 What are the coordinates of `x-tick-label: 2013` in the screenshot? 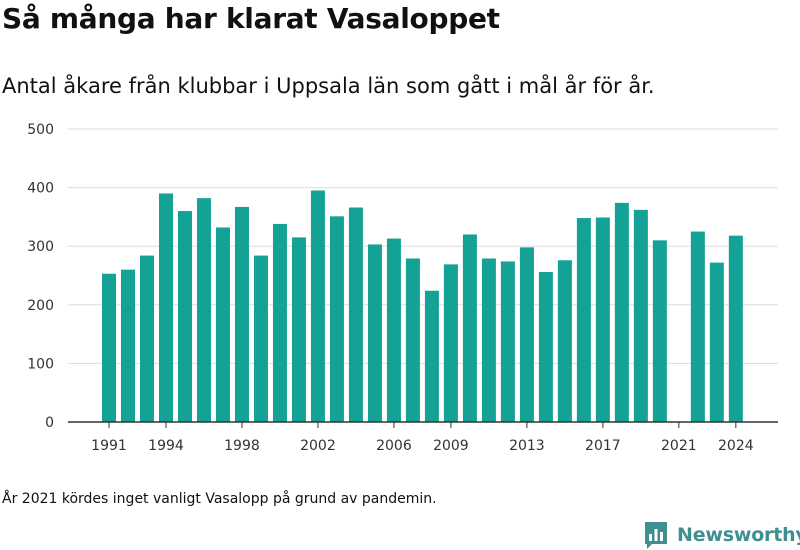 It's located at (527, 446).